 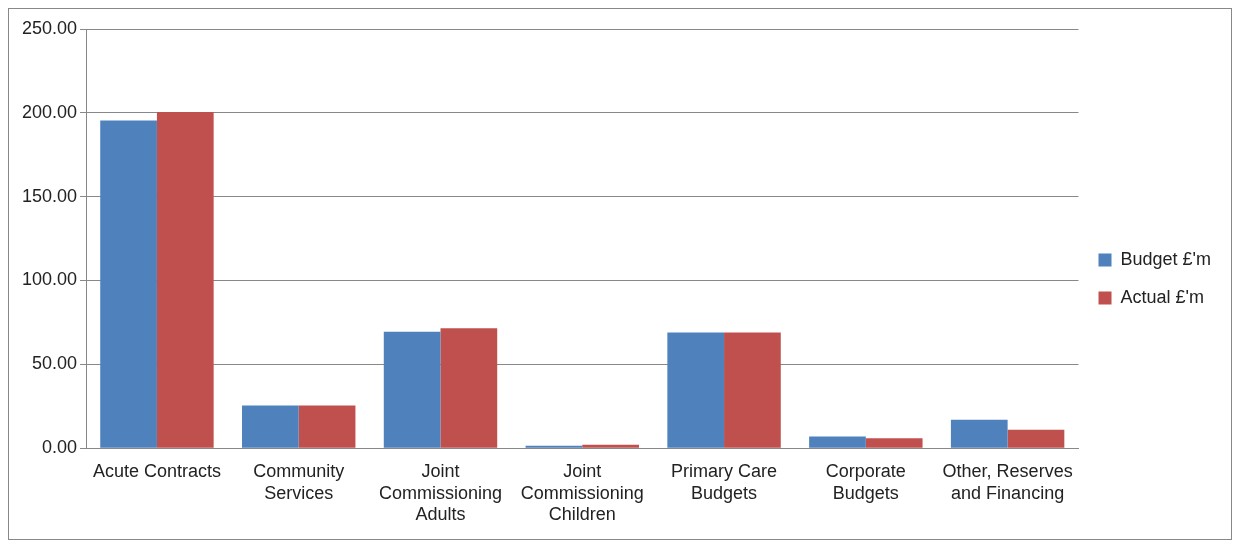 What do you see at coordinates (582, 492) in the screenshot?
I see `x-tick-label: Joint Commissioning Children` at bounding box center [582, 492].